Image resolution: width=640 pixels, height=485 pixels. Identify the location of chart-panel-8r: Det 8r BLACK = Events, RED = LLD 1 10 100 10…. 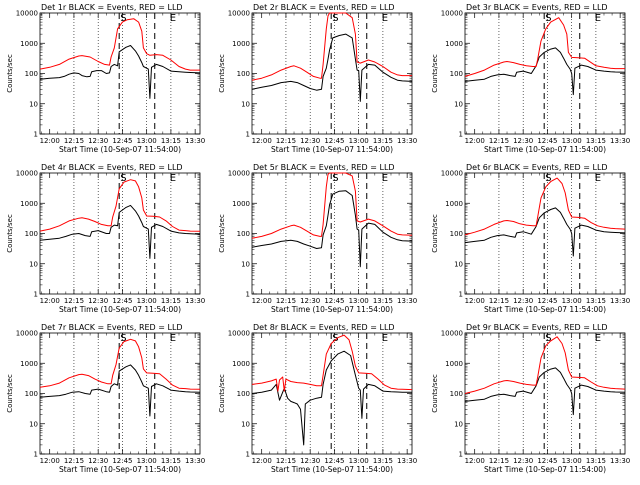
(317, 398).